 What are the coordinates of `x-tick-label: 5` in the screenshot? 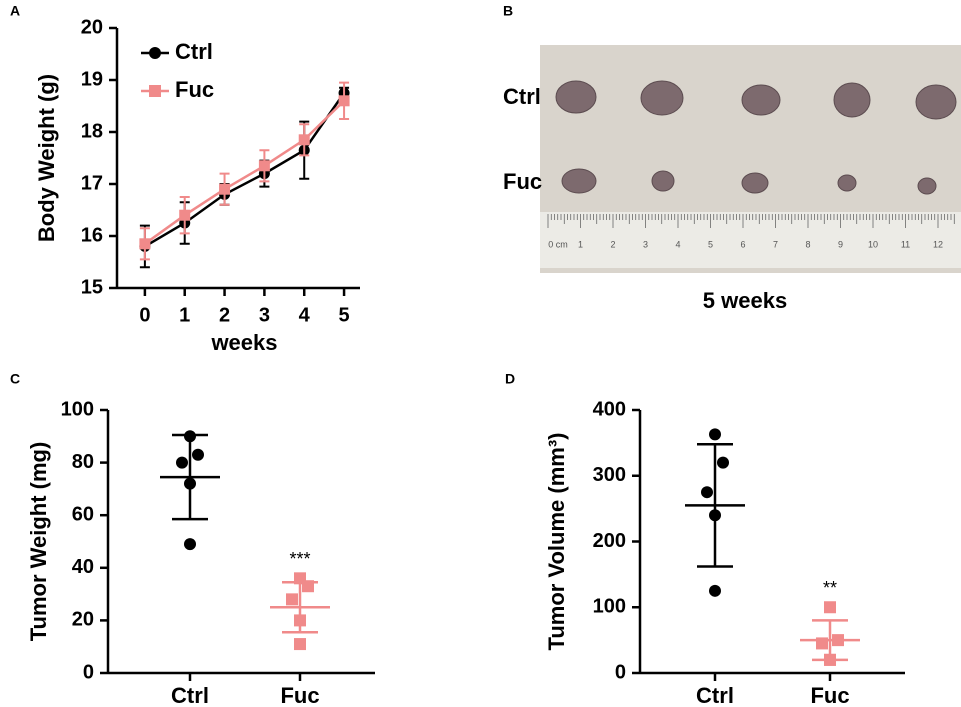 It's located at (344, 315).